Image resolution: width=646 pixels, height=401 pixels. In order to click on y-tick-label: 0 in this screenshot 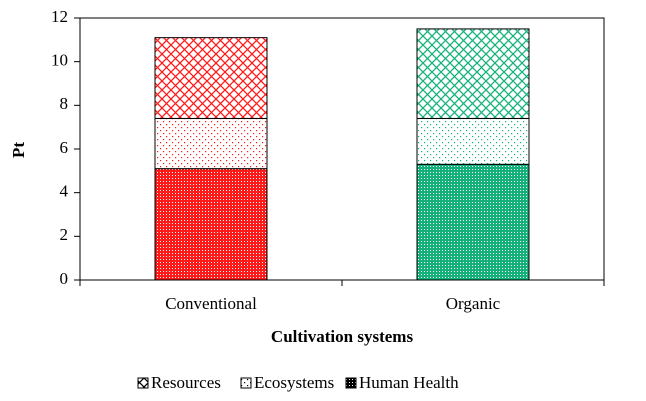, I will do `click(64, 278)`.